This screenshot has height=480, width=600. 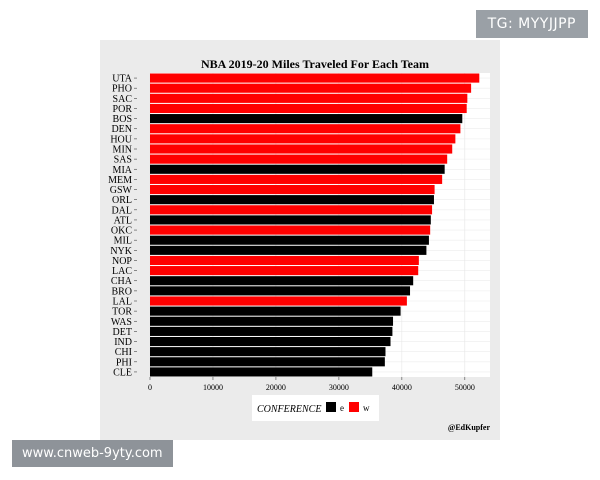 What do you see at coordinates (289, 409) in the screenshot?
I see `legend-title: CONFERENCE` at bounding box center [289, 409].